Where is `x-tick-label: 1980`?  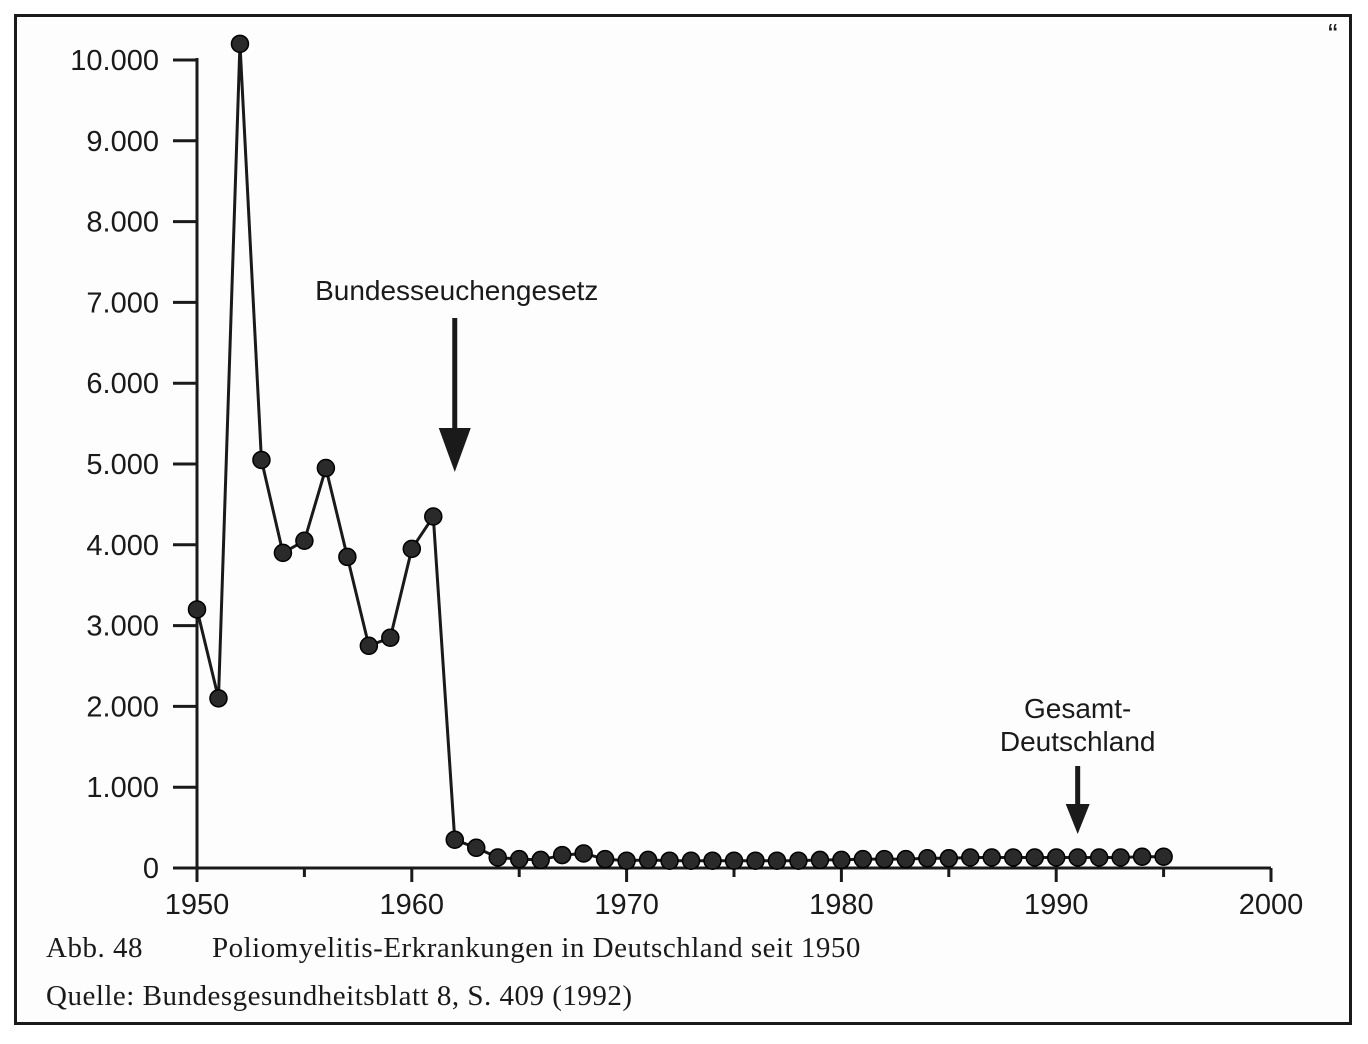 x-tick-label: 1980 is located at coordinates (841, 905).